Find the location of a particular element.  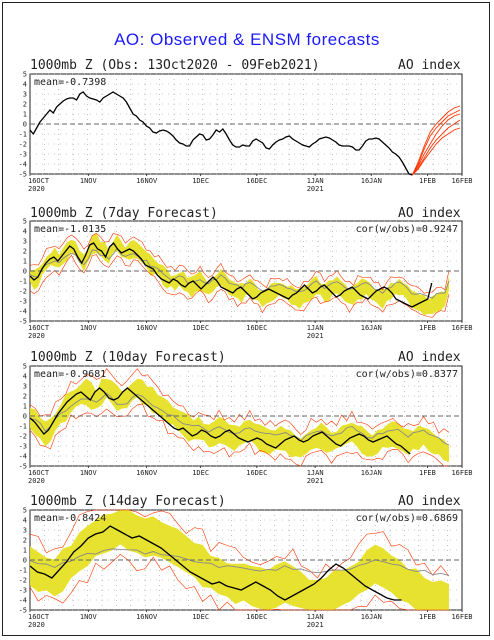

x-tick-label: 1DEC is located at coordinates (200, 473).